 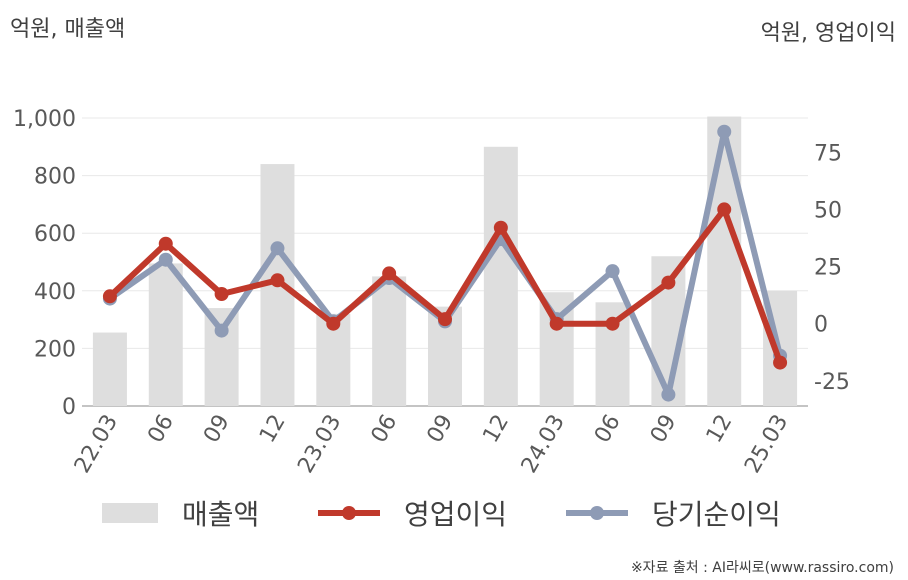 I want to click on y-left-tick-label: 400, so click(x=55, y=292).